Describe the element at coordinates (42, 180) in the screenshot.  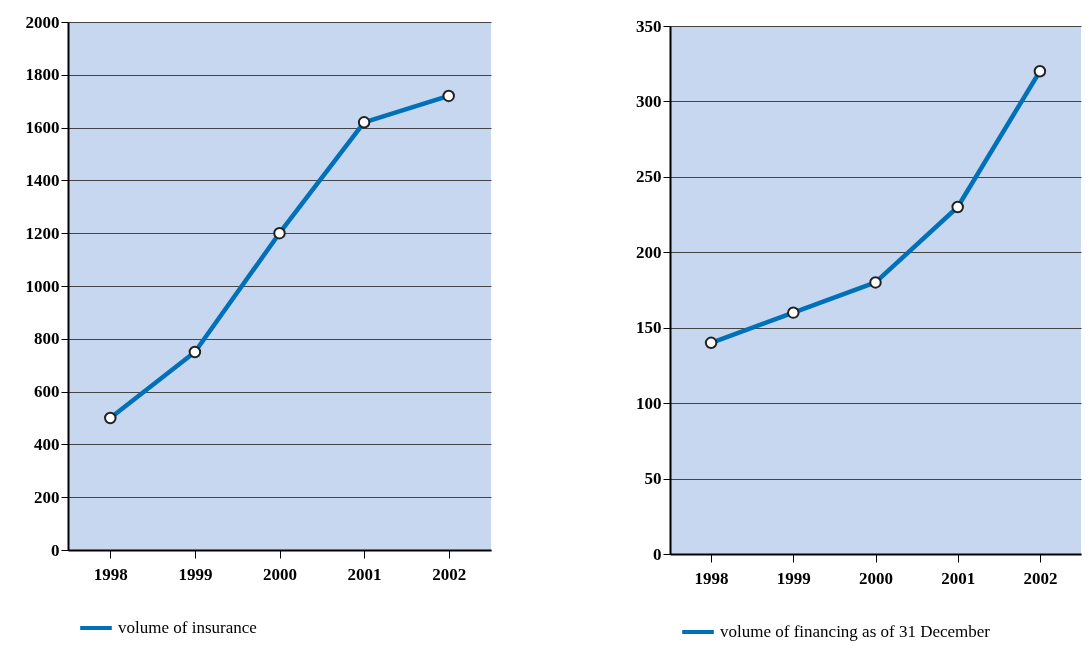
I see `y-tick-label: 1400` at that location.